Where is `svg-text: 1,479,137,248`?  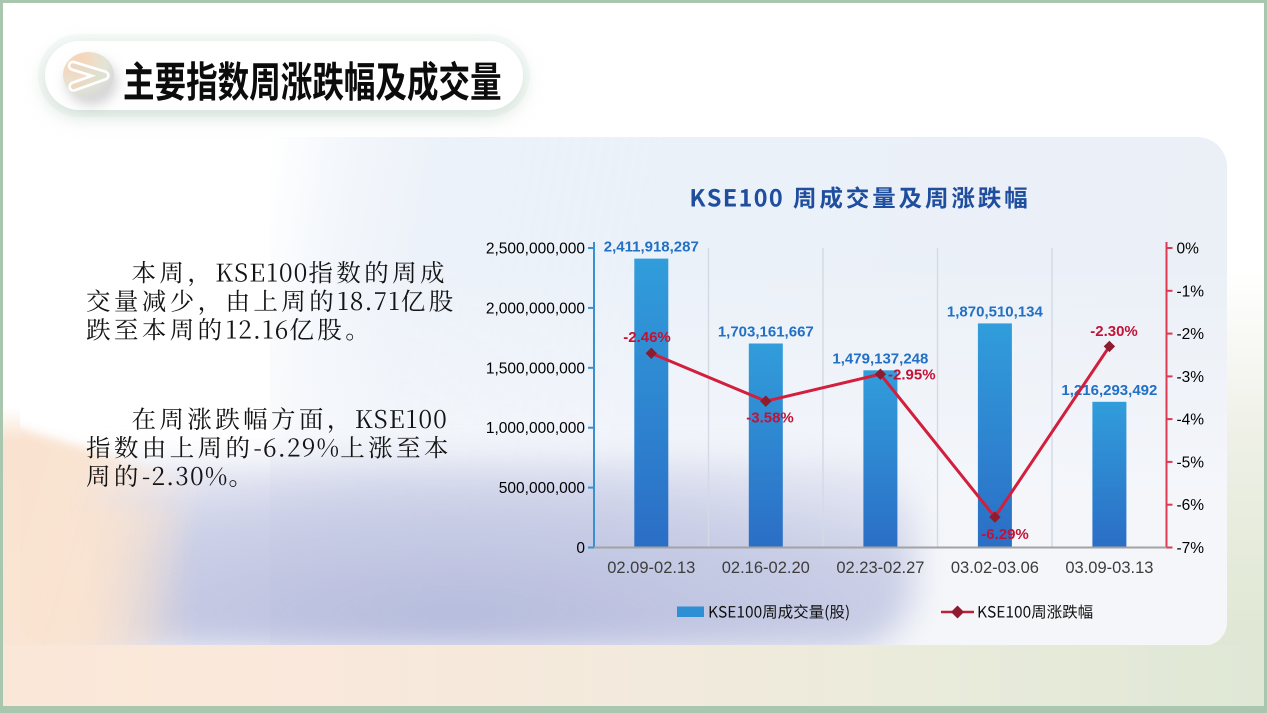
svg-text: 1,479,137,248 is located at coordinates (880, 358).